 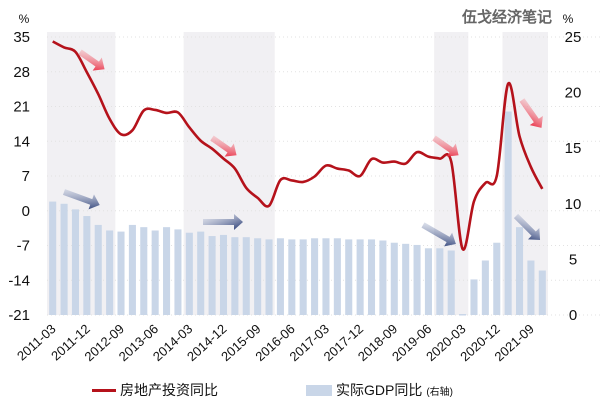 What do you see at coordinates (506, 17) in the screenshot?
I see `watermark: 伍戈经济笔记` at bounding box center [506, 17].